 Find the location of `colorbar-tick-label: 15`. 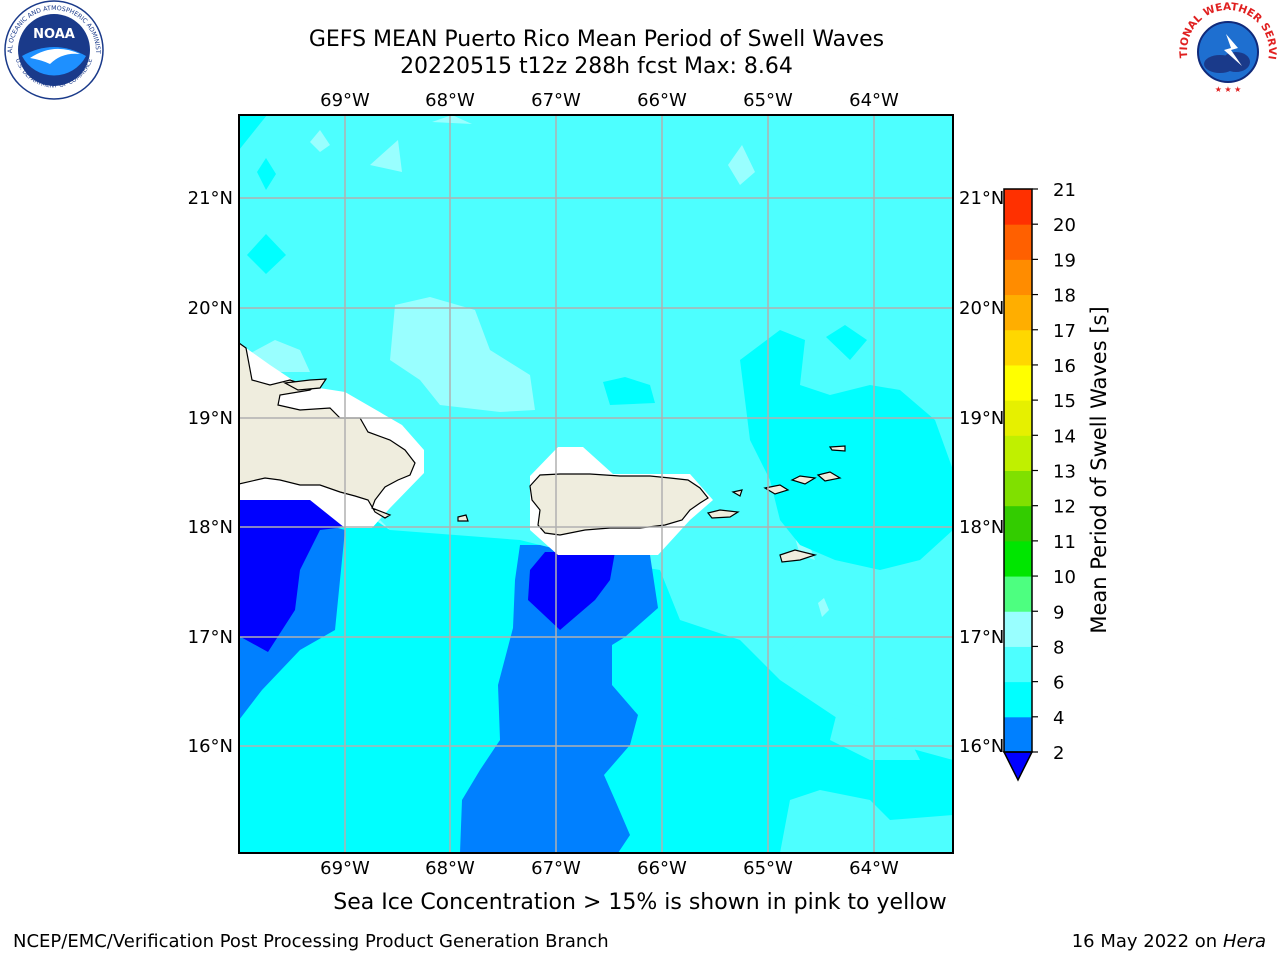

colorbar-tick-label: 15 is located at coordinates (1064, 401).